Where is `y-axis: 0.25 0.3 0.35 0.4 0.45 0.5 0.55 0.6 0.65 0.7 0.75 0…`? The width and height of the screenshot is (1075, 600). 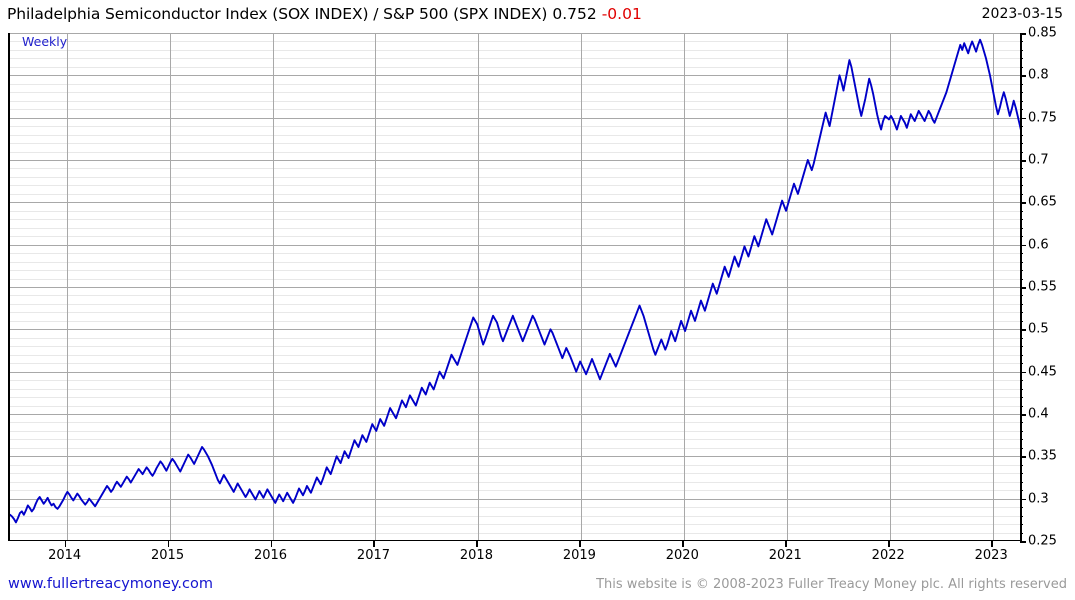 y-axis: 0.25 0.3 0.35 0.4 0.45 0.5 0.55 0.6 0.65 0.7 0.75 0… is located at coordinates (1047, 287).